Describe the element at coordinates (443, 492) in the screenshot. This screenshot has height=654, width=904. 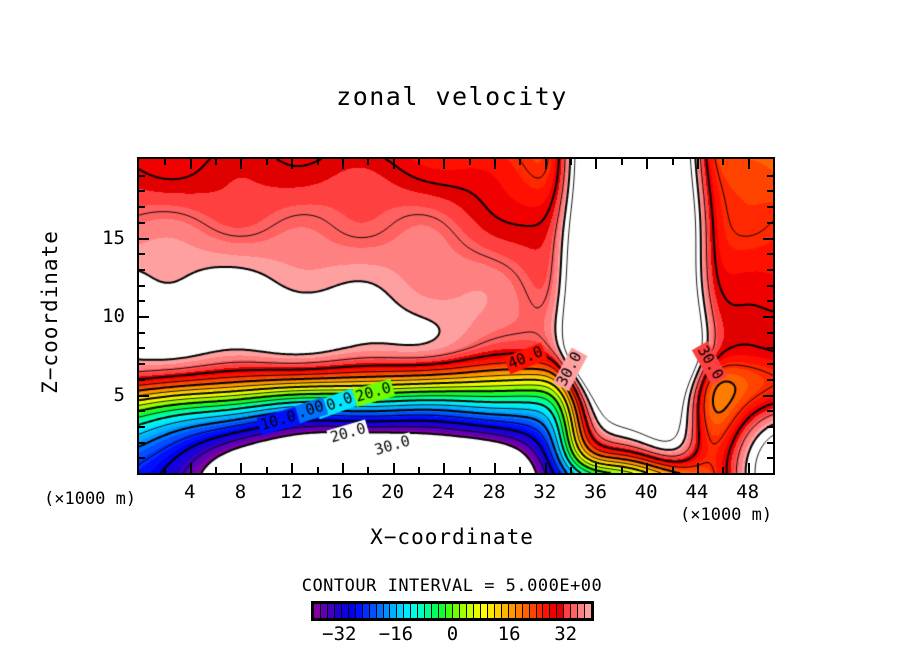
I see `x-axis-tick-label: 24` at that location.